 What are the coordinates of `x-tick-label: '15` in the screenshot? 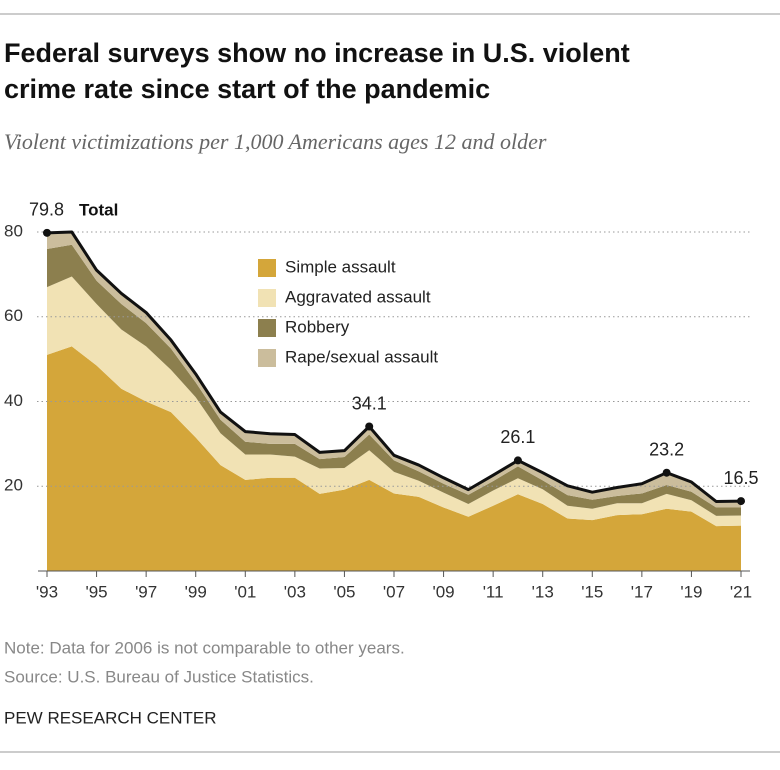 It's located at (592, 591).